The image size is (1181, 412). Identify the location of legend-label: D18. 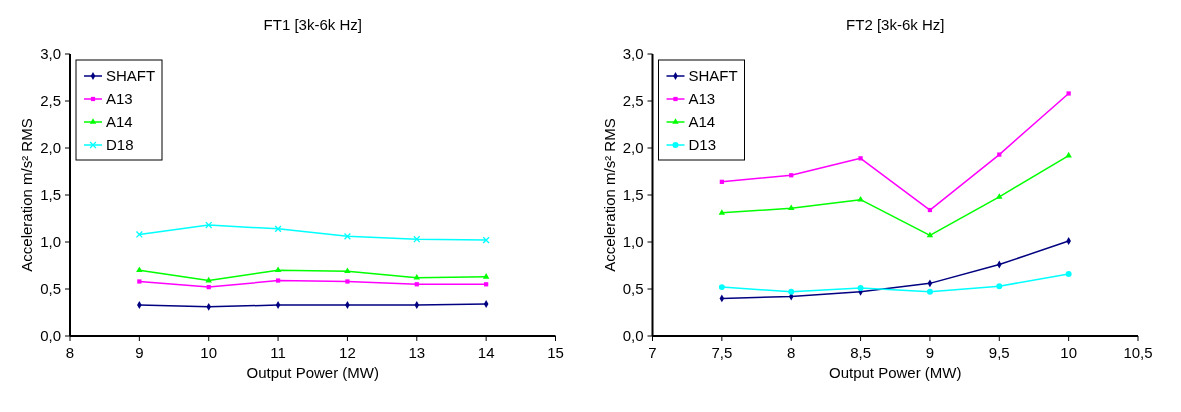
(120, 145).